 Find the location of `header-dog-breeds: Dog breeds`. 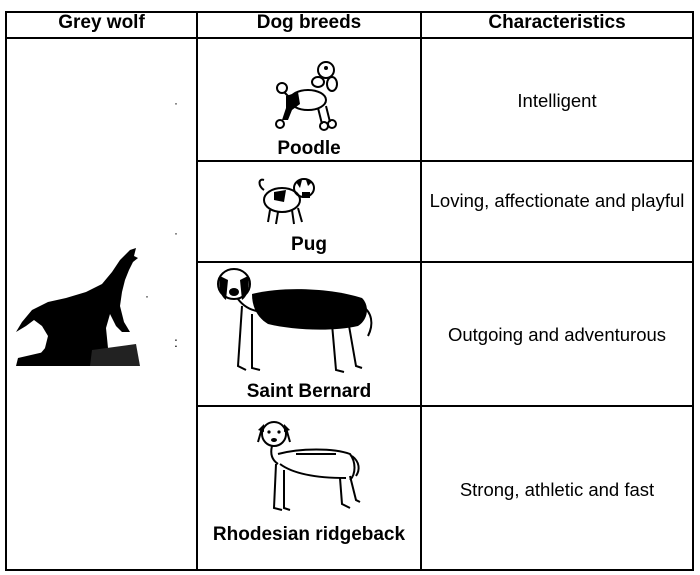

header-dog-breeds: Dog breeds is located at coordinates (309, 22).